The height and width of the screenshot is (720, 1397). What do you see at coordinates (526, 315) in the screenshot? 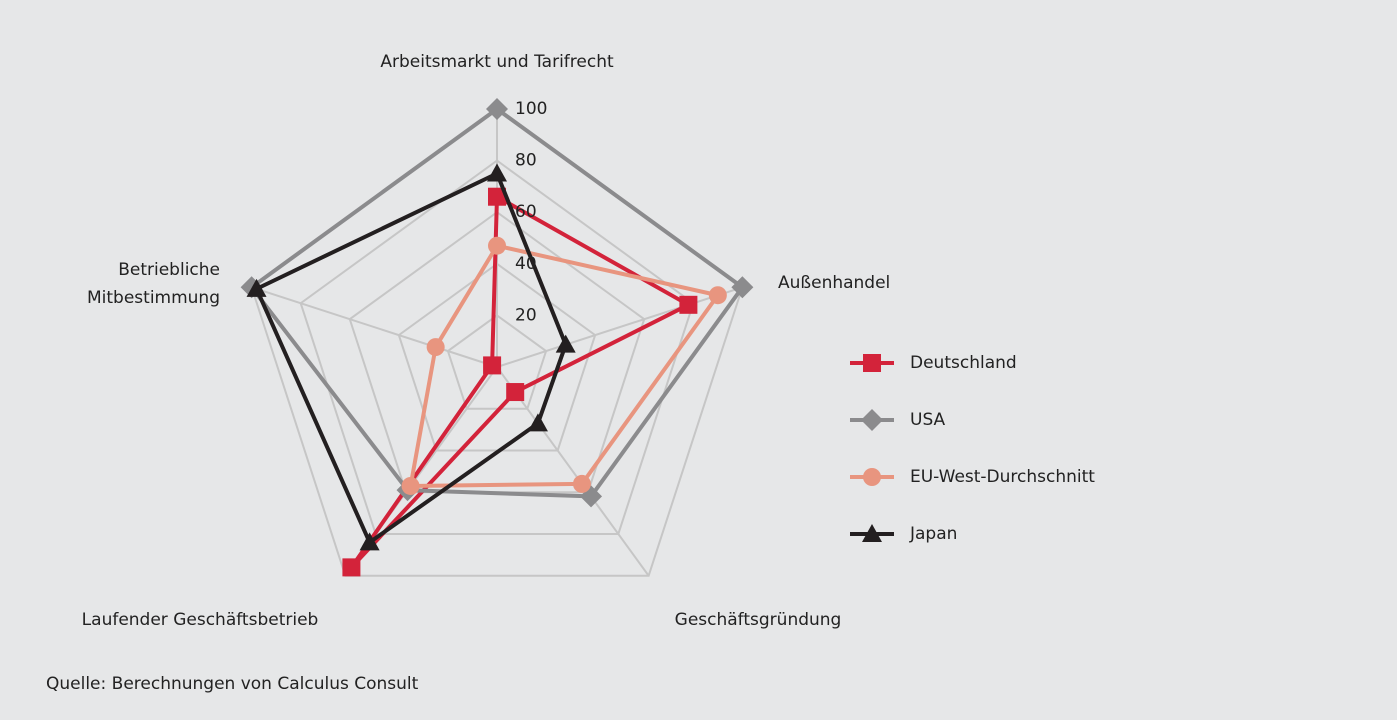
I see `r-tick-label: 20` at bounding box center [526, 315].